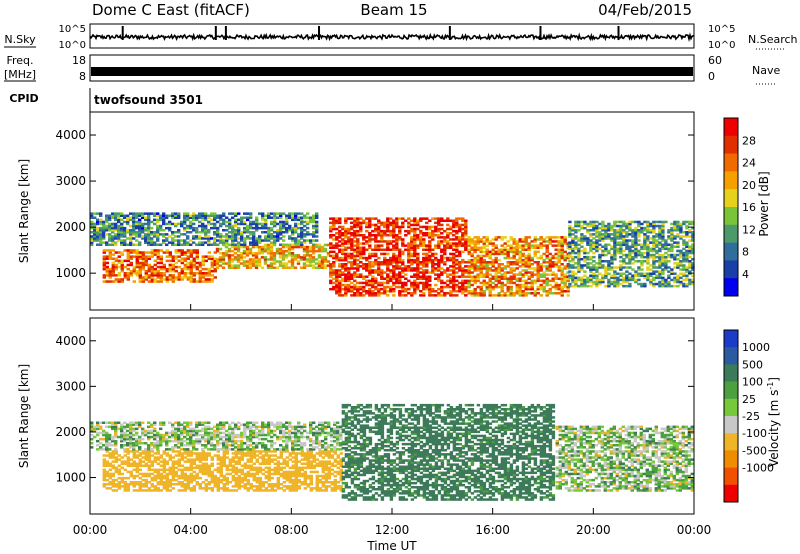 Image resolution: width=800 pixels, height=554 pixels. Describe the element at coordinates (773, 39) in the screenshot. I see `noise-right-label: N.Search` at that location.